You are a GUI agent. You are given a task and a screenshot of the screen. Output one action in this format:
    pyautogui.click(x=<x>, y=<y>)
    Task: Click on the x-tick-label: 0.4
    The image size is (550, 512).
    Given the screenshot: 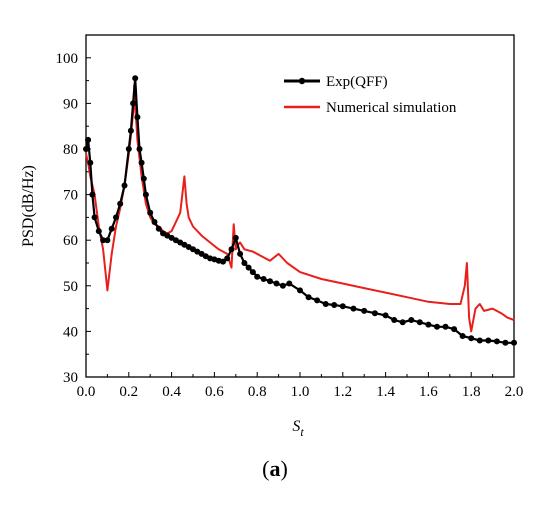 What is the action you would take?
    pyautogui.click(x=171, y=392)
    